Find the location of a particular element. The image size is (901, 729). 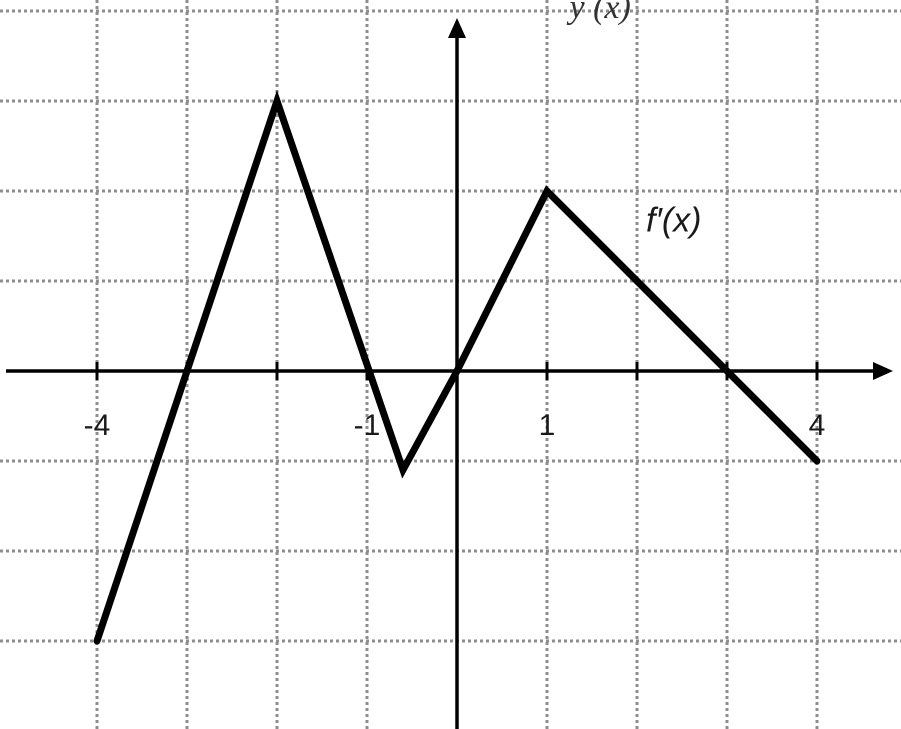

x-tick-label: -4 is located at coordinates (97, 425).